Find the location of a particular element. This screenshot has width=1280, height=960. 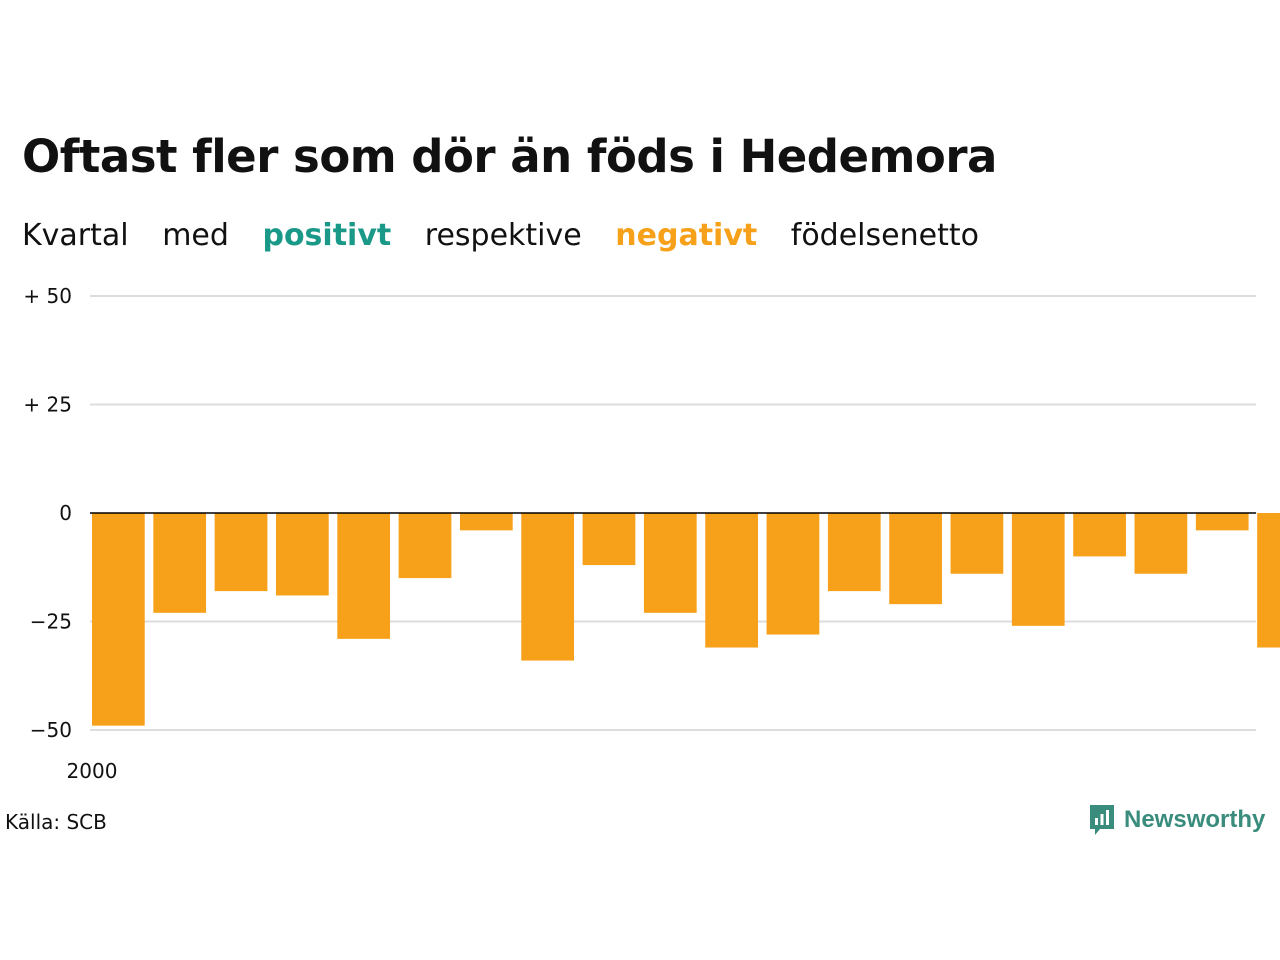

y-tick-label: 0 is located at coordinates (65, 513).